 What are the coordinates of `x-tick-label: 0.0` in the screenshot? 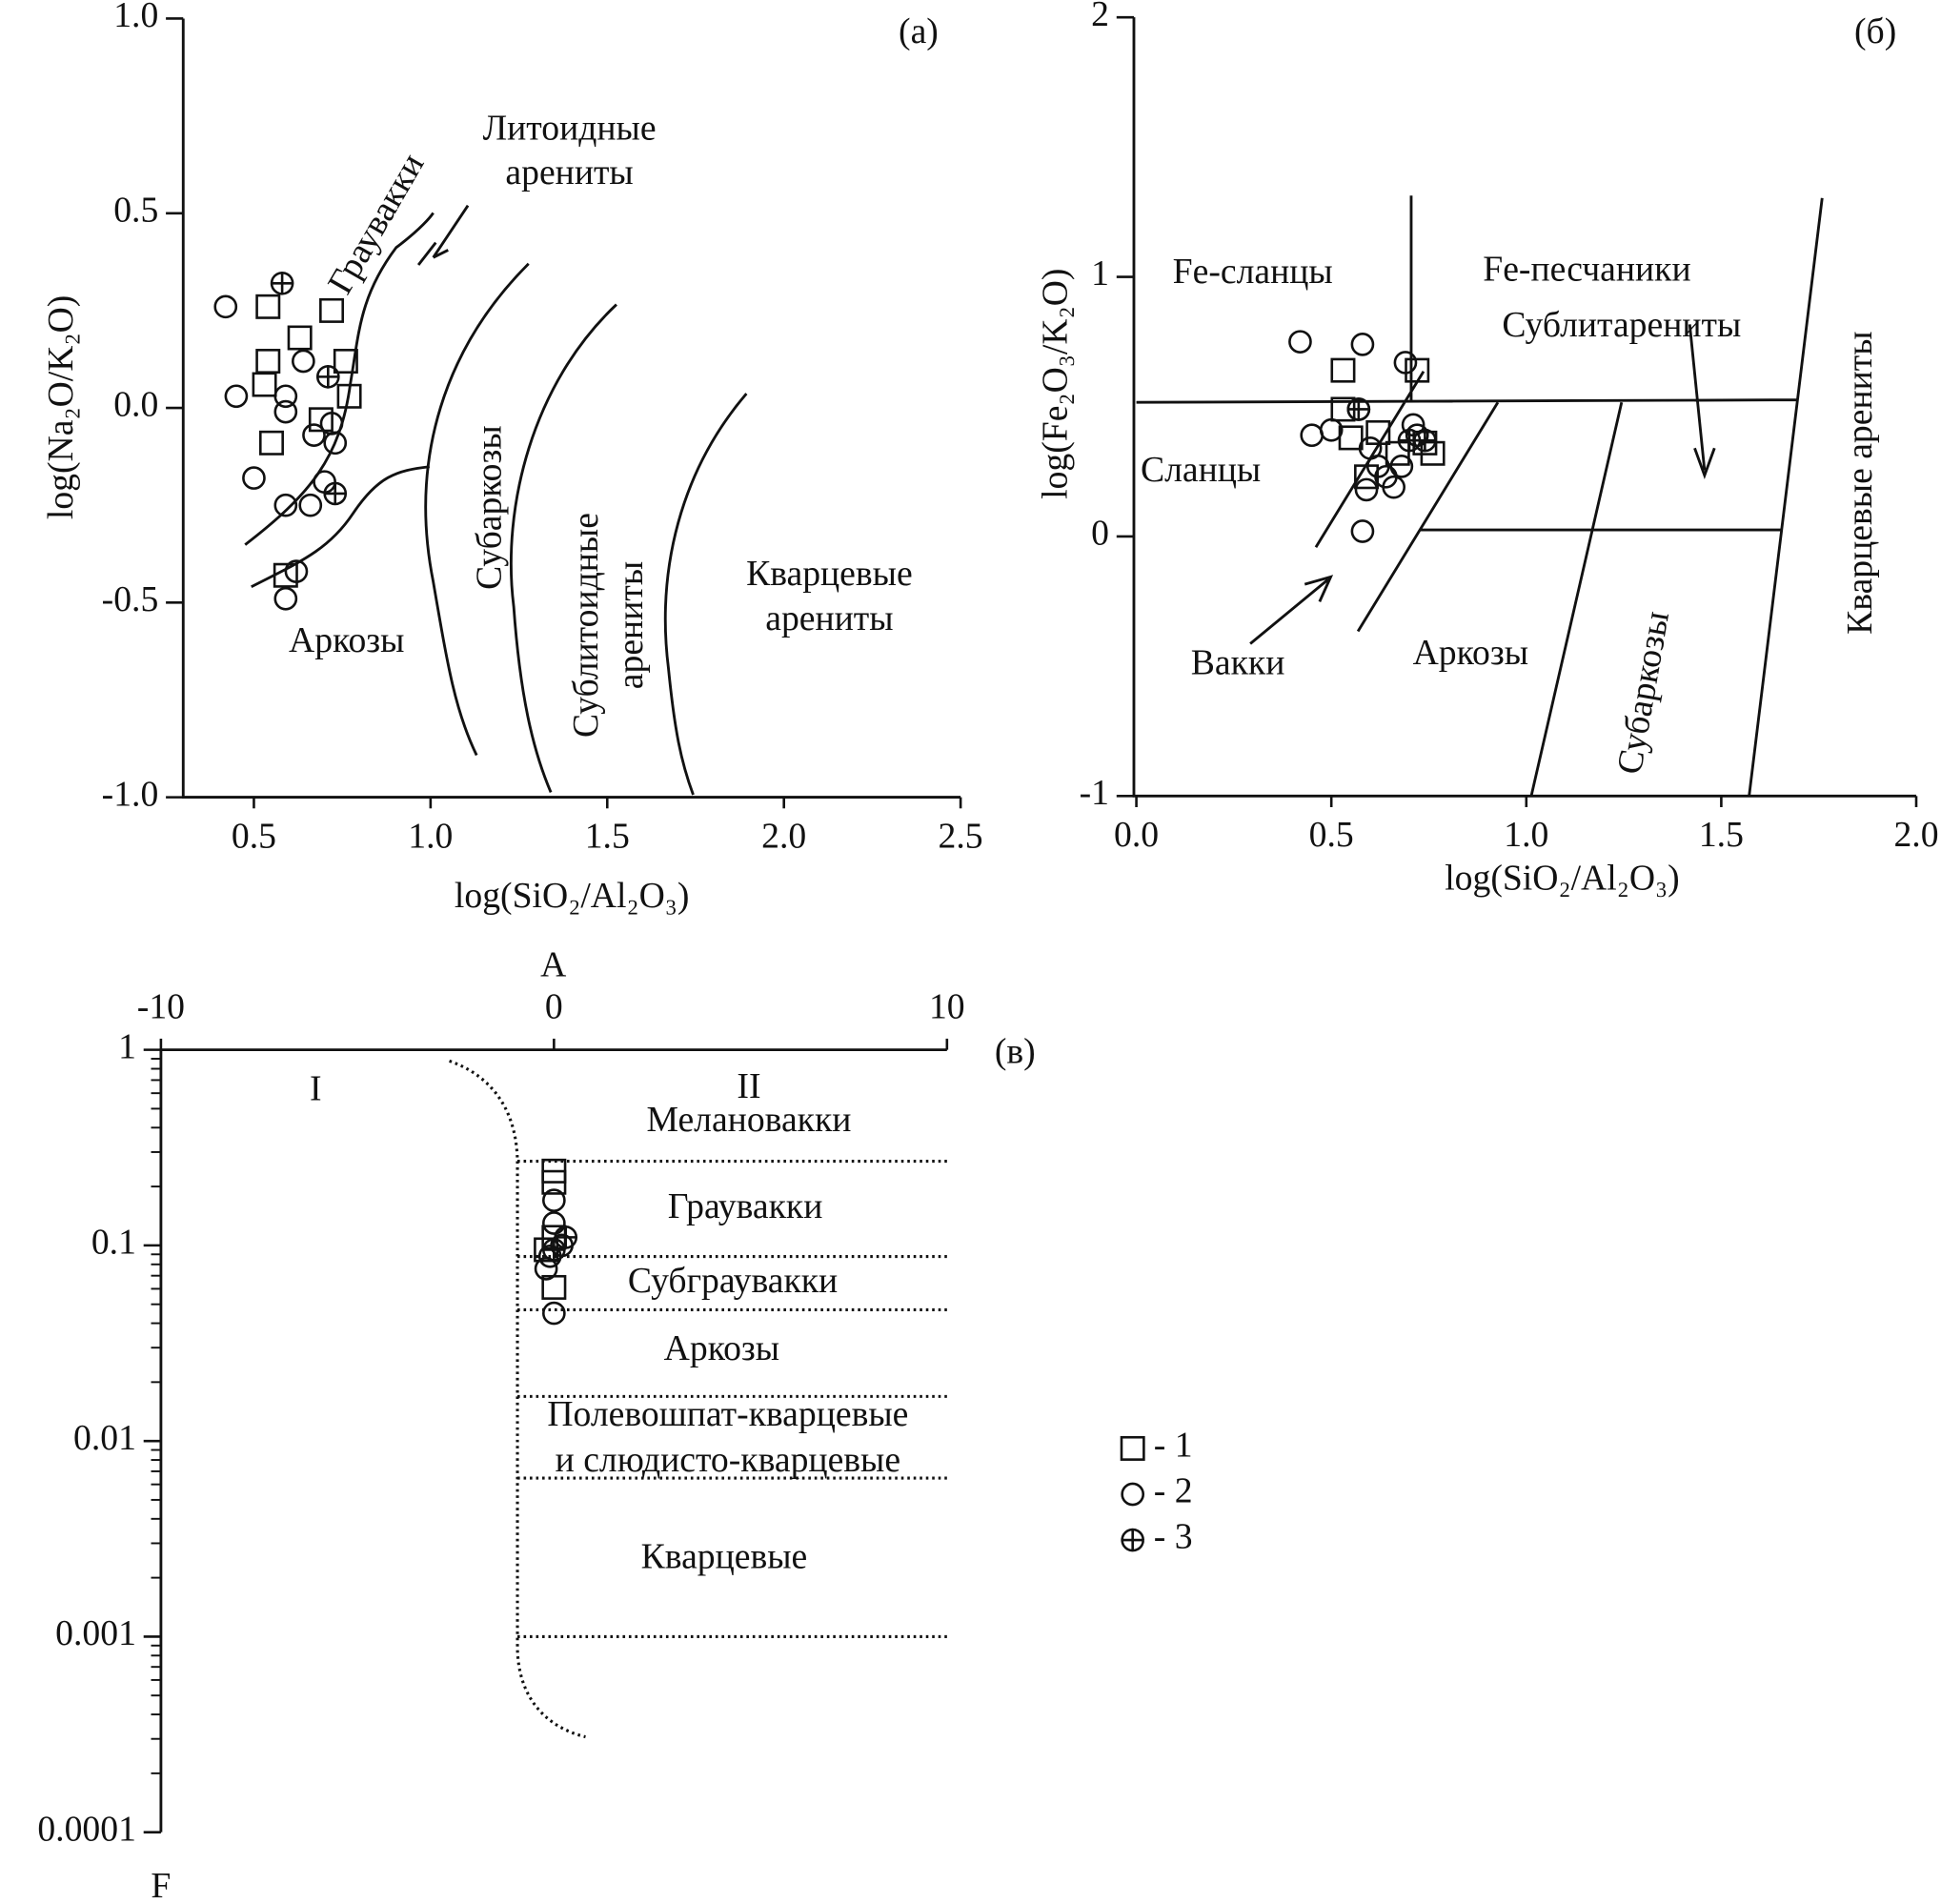 It's located at (1136, 835).